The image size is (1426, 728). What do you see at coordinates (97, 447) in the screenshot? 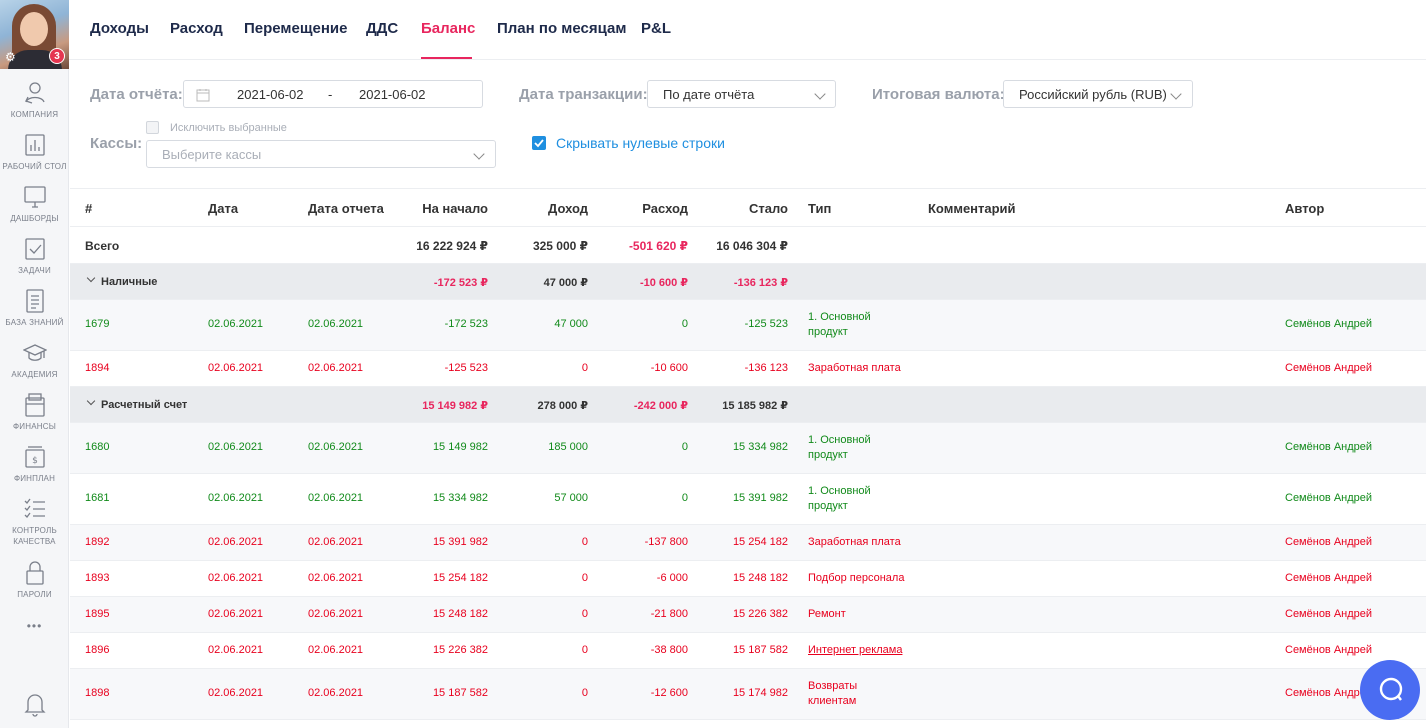
I see `row-id: 1680` at bounding box center [97, 447].